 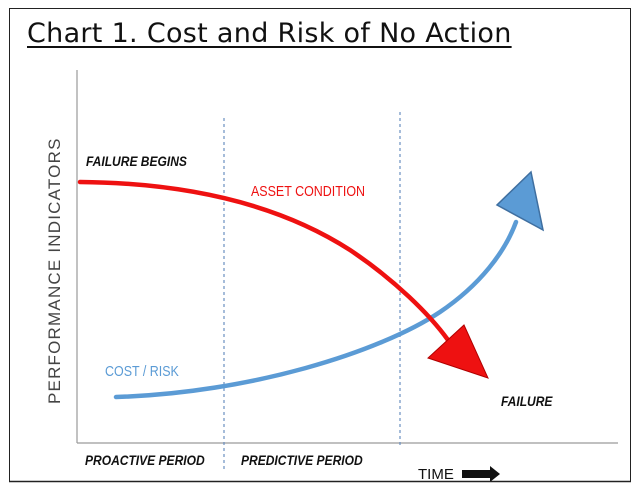 I want to click on proactive-period-label: PROACTIVE PERIOD, so click(x=145, y=460).